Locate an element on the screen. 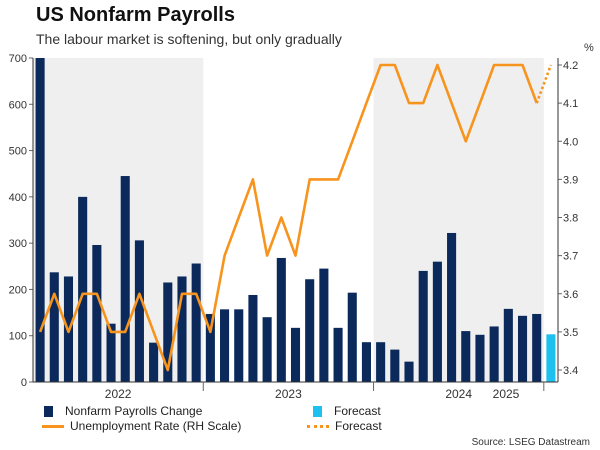 This screenshot has height=450, width=600. right-tick-label: 3.5 is located at coordinates (570, 333).